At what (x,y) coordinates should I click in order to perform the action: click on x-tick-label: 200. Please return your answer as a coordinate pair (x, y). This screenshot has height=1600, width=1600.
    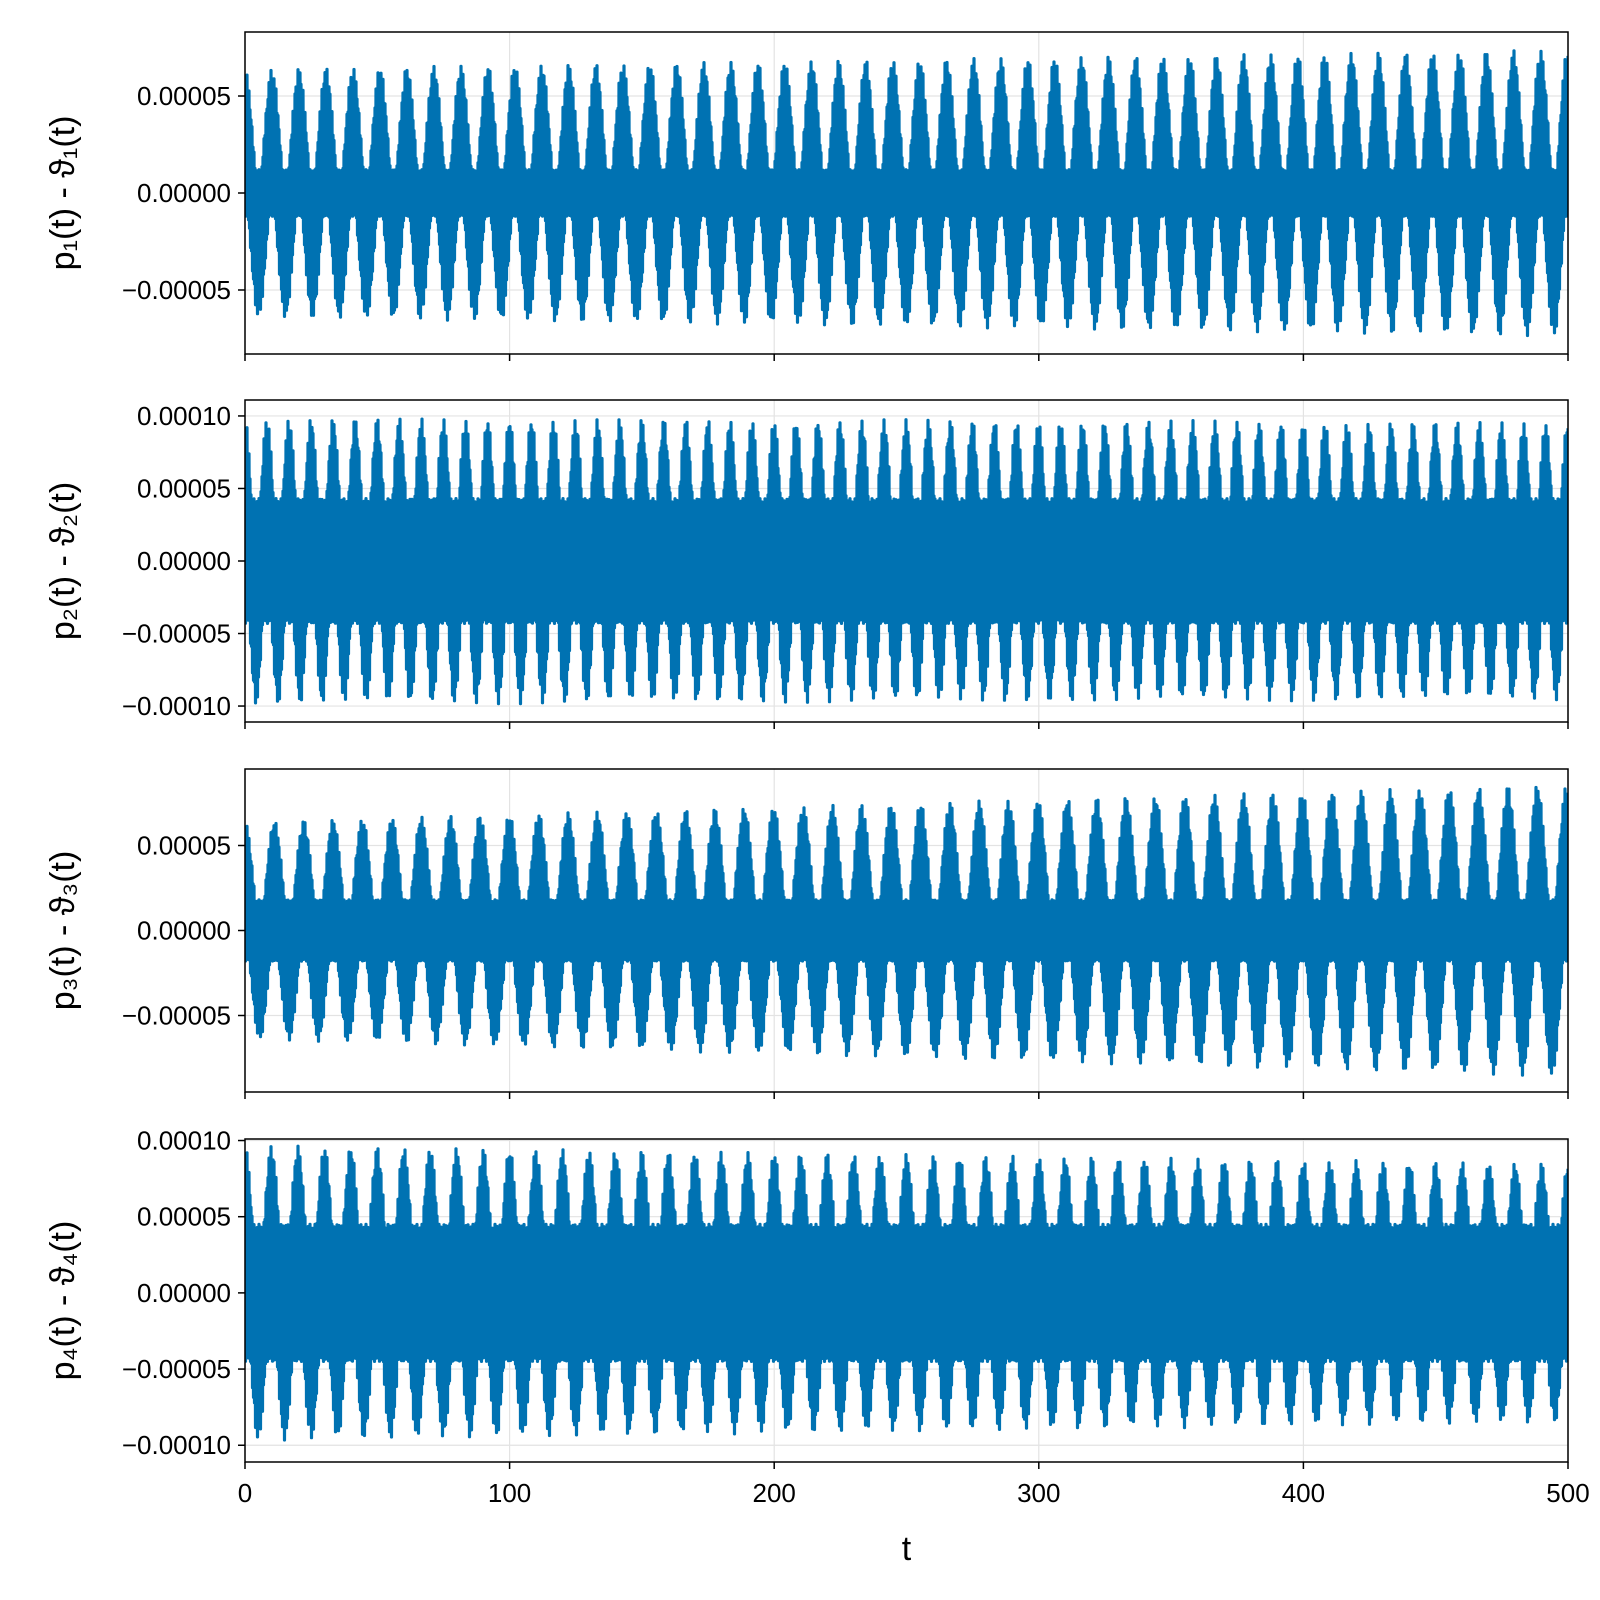
    Looking at the image, I should click on (774, 1493).